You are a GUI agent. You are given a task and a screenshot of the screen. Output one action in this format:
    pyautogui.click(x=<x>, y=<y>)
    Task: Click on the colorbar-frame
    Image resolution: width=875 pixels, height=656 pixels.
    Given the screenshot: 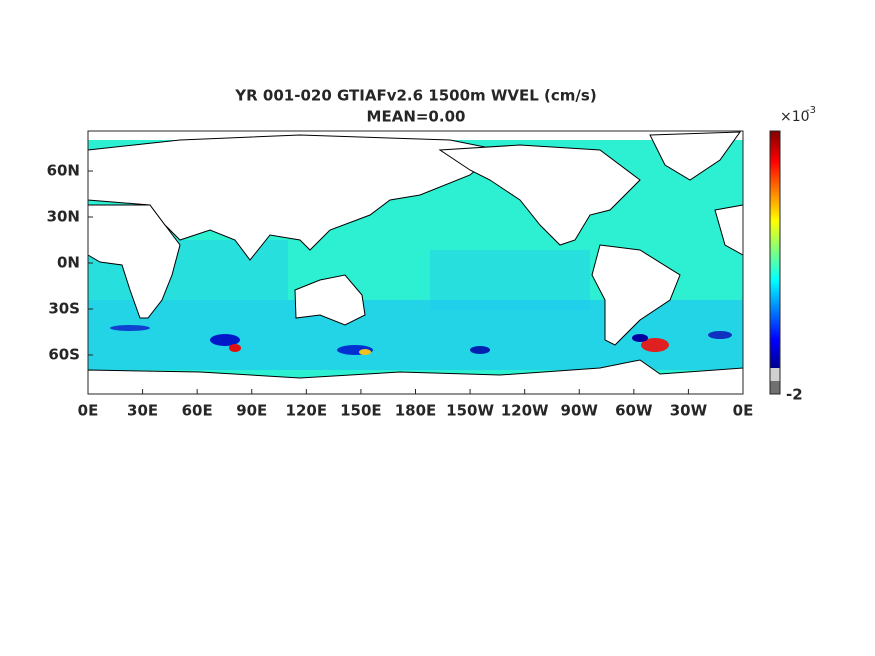 What is the action you would take?
    pyautogui.click(x=775, y=262)
    